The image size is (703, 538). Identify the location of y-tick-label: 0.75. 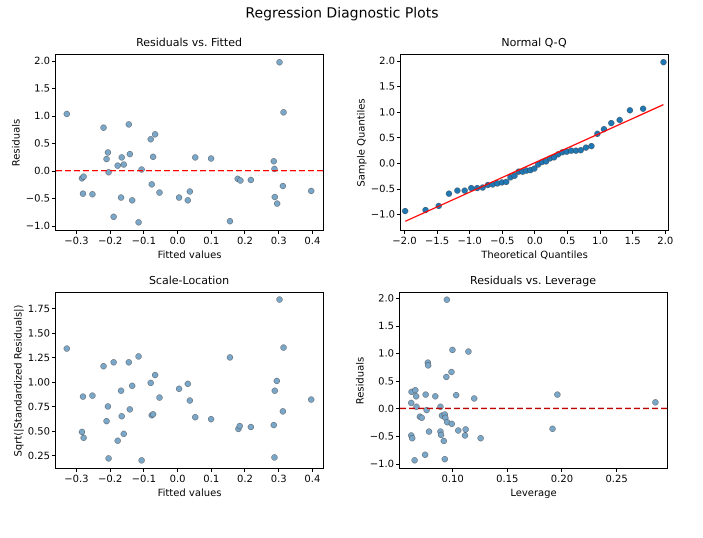
(39, 407).